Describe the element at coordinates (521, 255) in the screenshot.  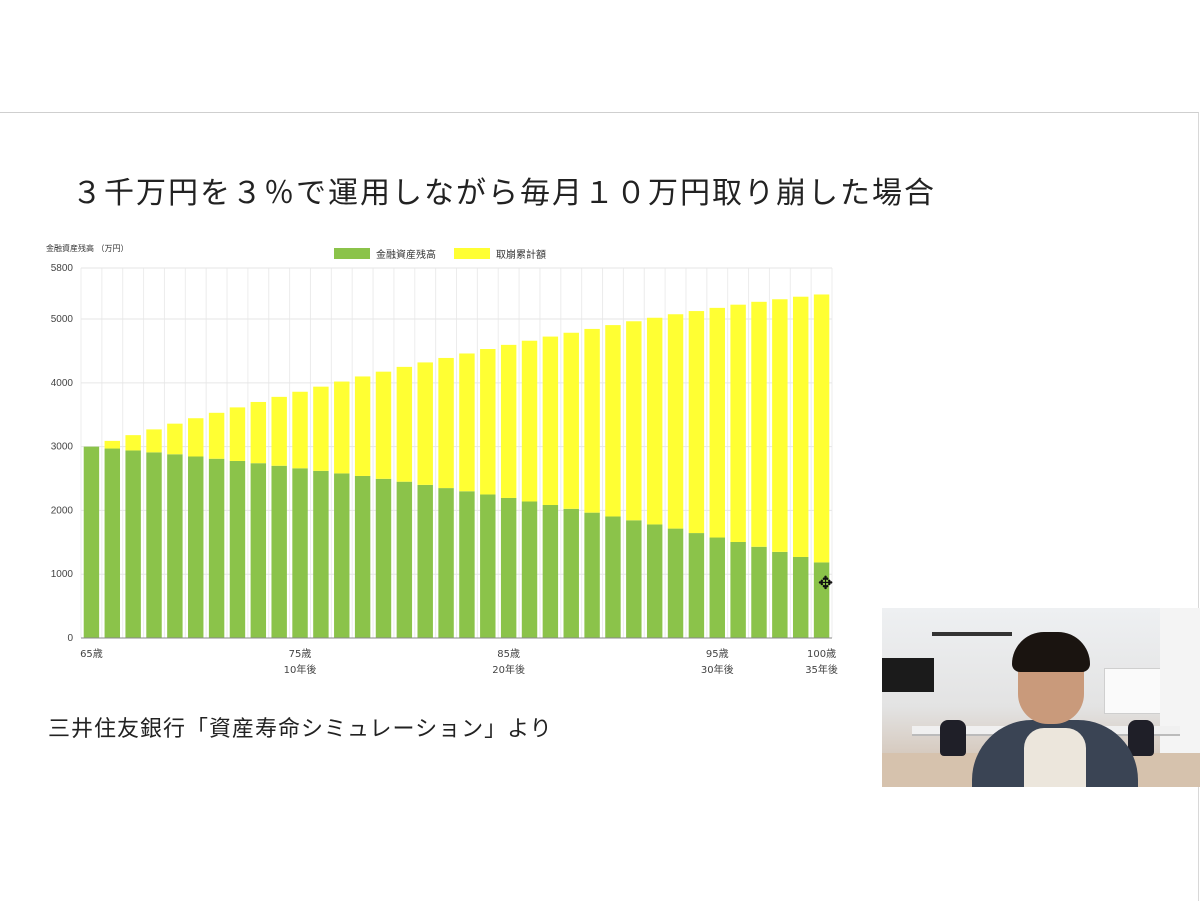
I see `legend-label-withdrawn: 取崩累計額` at that location.